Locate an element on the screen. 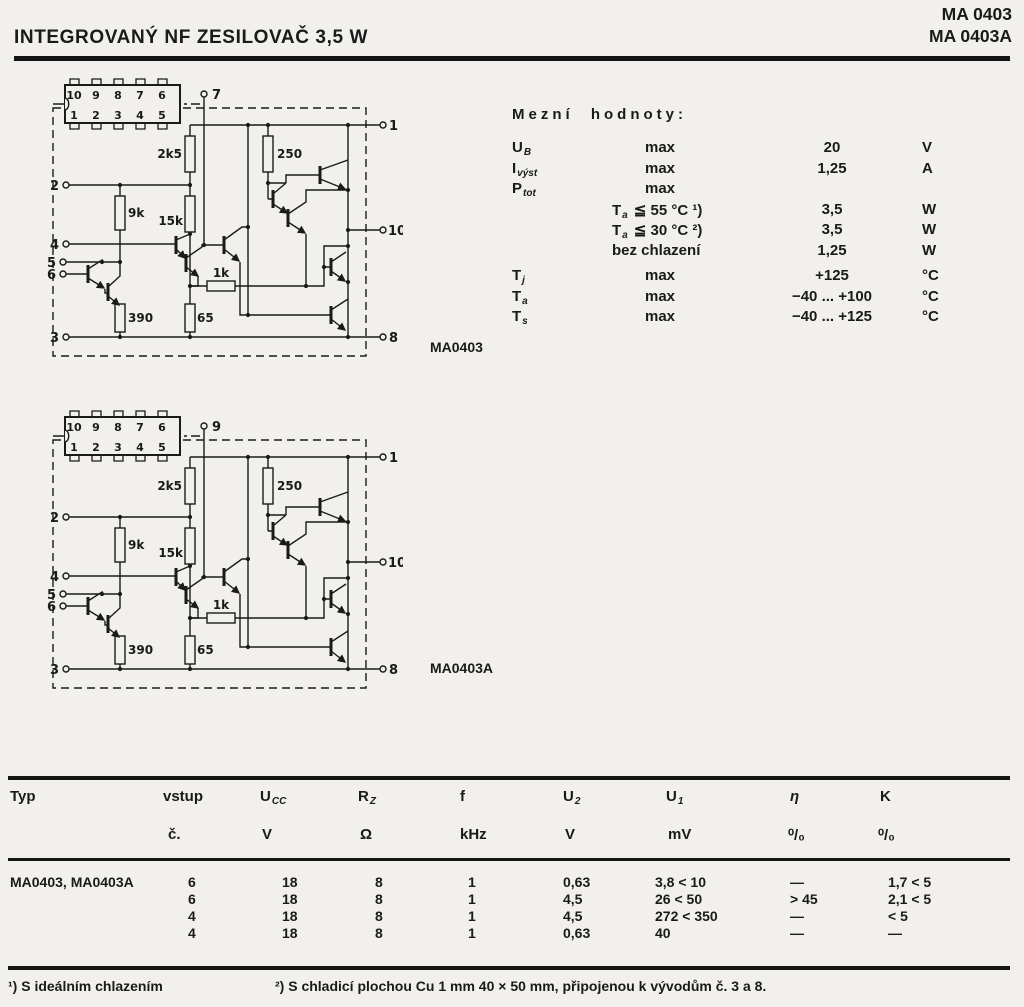 This screenshot has height=1007, width=1024. limit-row: UB max 20 V is located at coordinates (752, 149).